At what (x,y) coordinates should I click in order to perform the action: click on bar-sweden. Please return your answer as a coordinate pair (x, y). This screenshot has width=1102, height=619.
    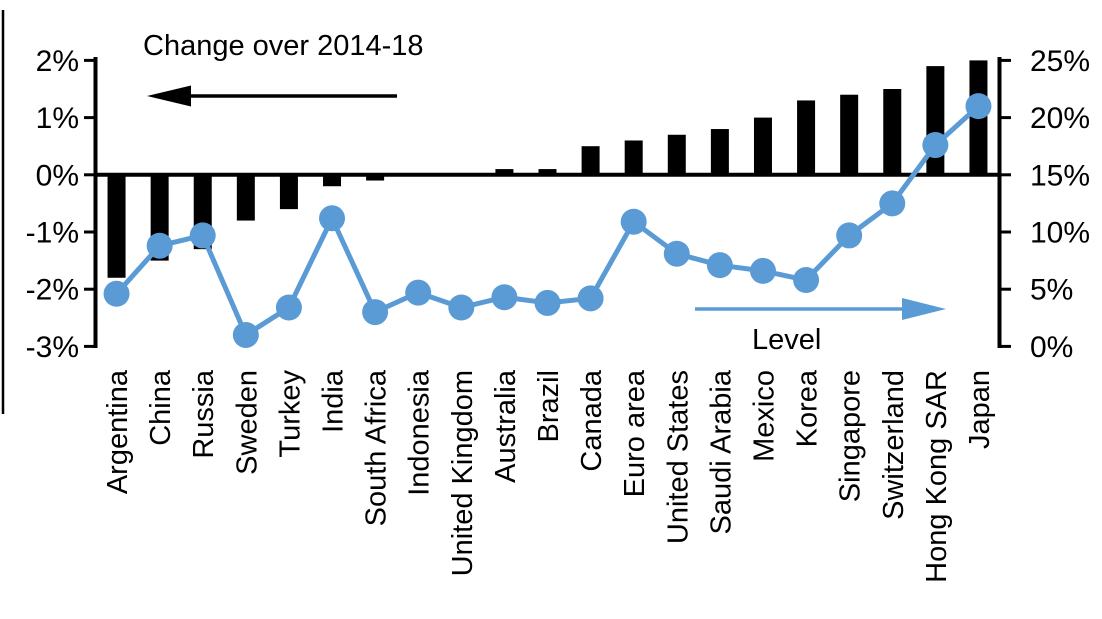
    Looking at the image, I should click on (245, 197).